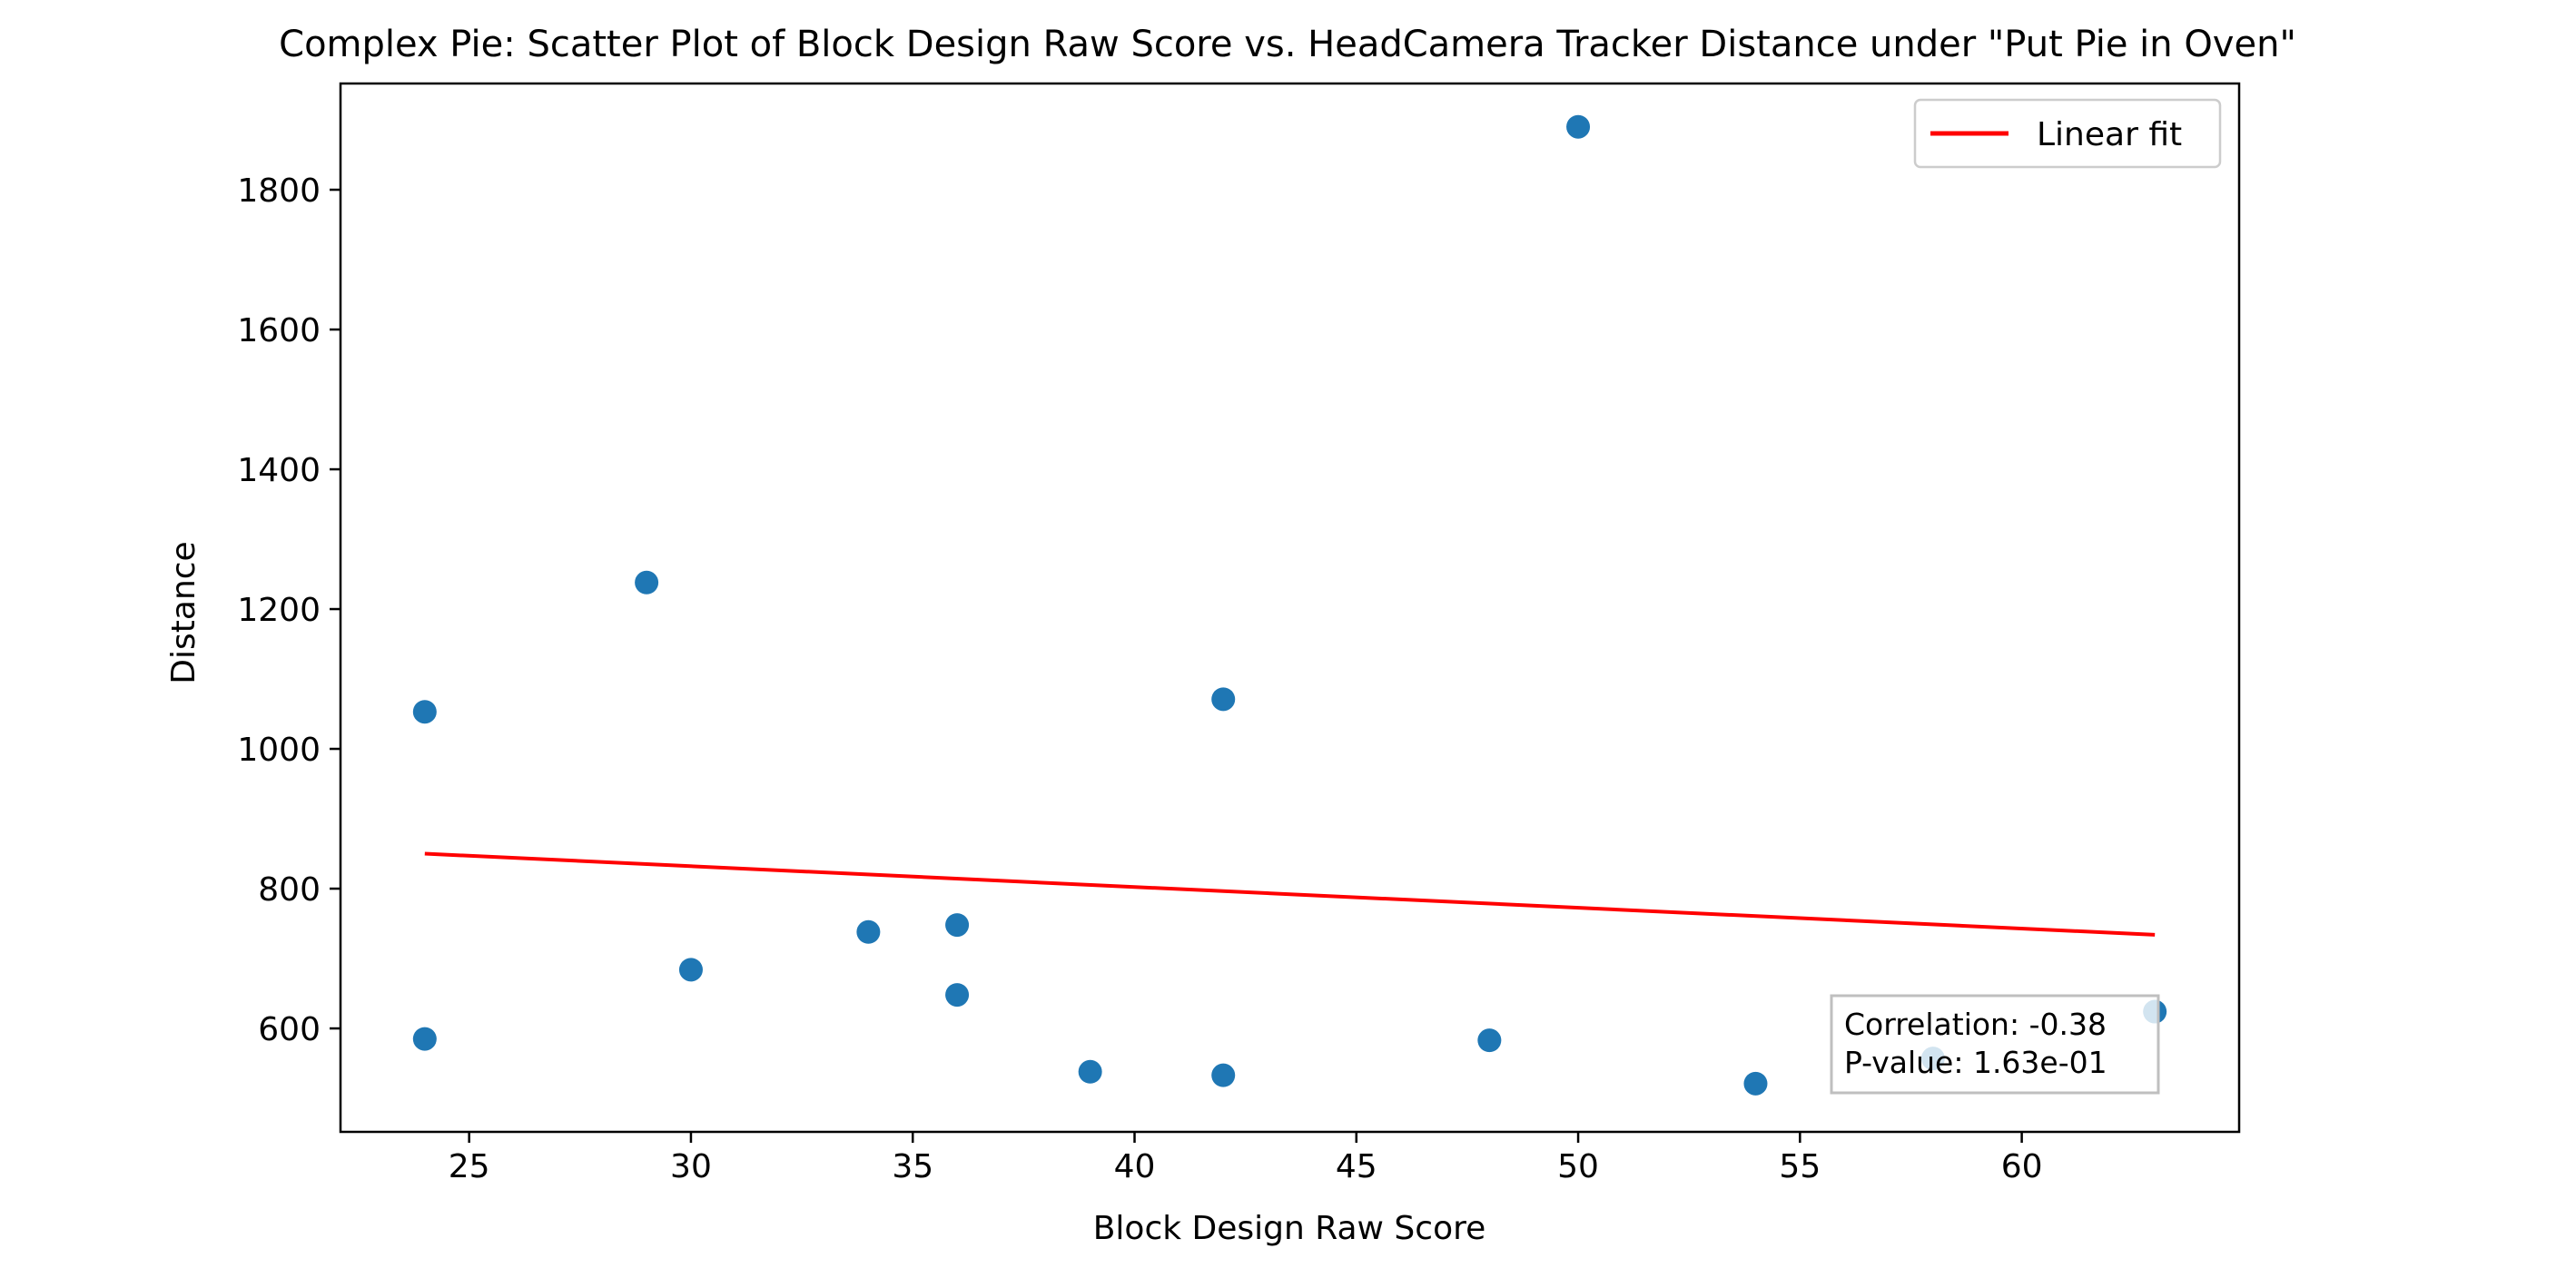  Describe the element at coordinates (912, 1166) in the screenshot. I see `x-tick-label: 35` at that location.